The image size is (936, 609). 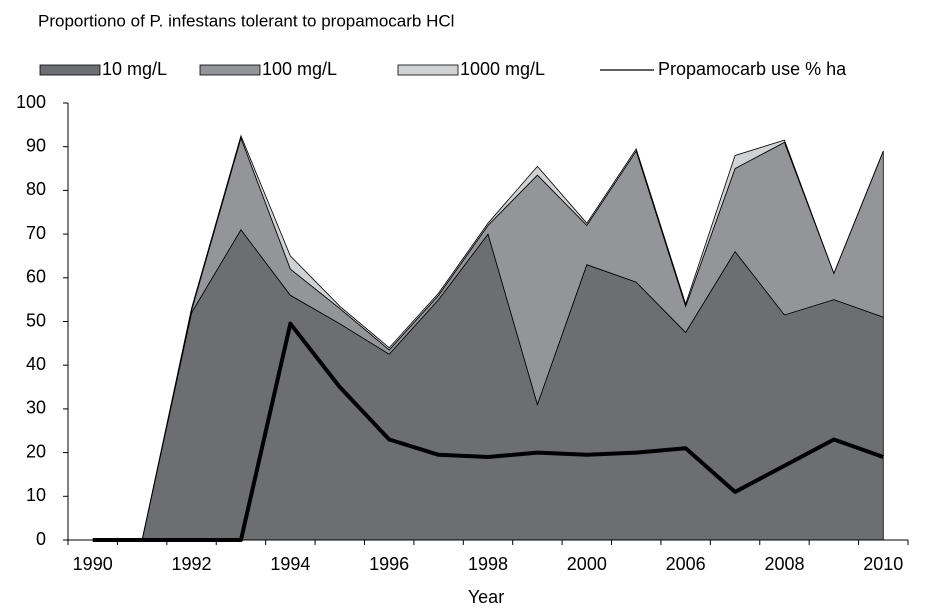 What do you see at coordinates (883, 564) in the screenshot?
I see `x-tick-label: 2010` at bounding box center [883, 564].